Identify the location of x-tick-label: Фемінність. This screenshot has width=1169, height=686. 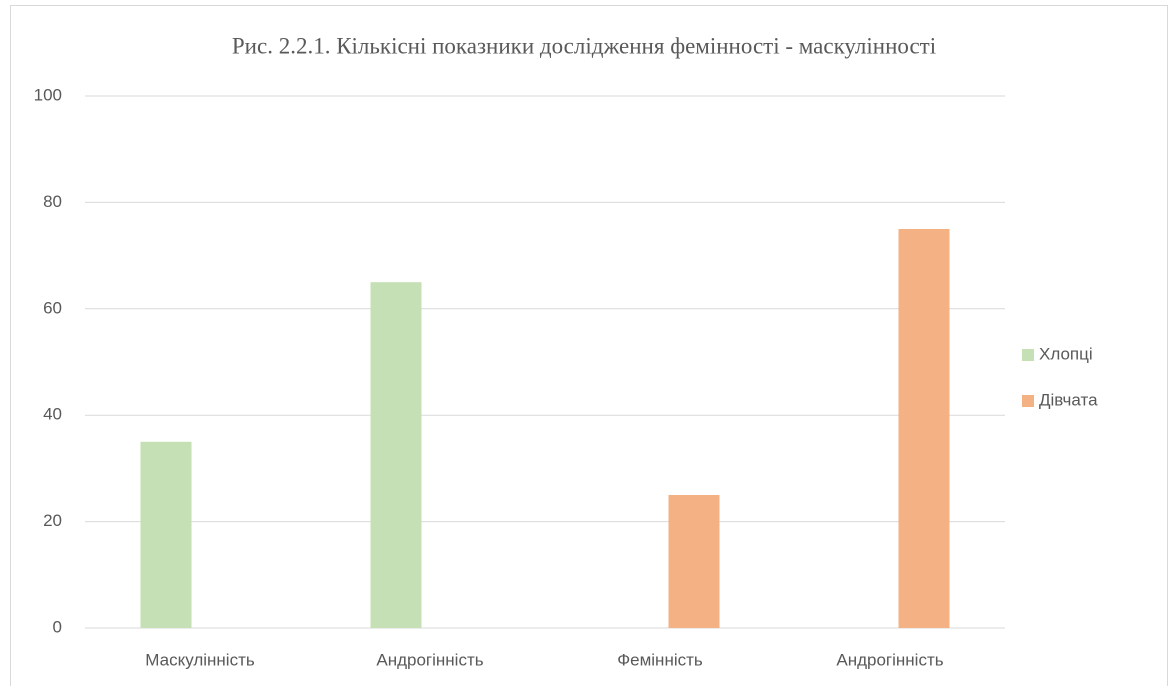
(660, 659).